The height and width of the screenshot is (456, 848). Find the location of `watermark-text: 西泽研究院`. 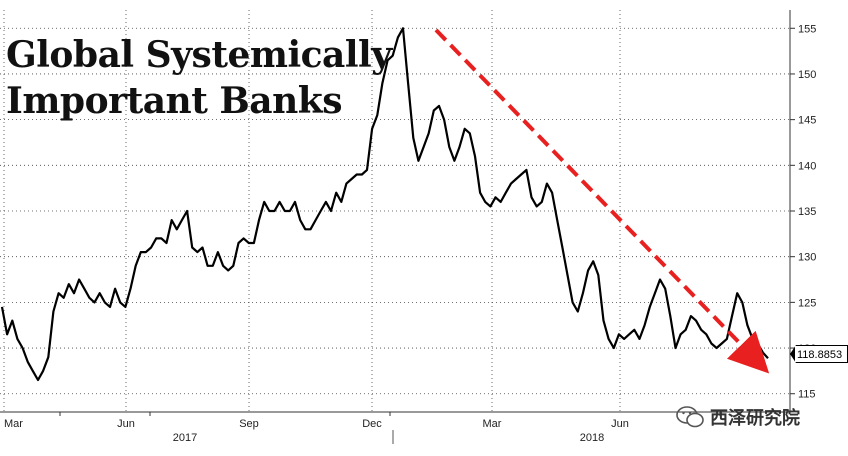

watermark-text: 西泽研究院 is located at coordinates (755, 418).